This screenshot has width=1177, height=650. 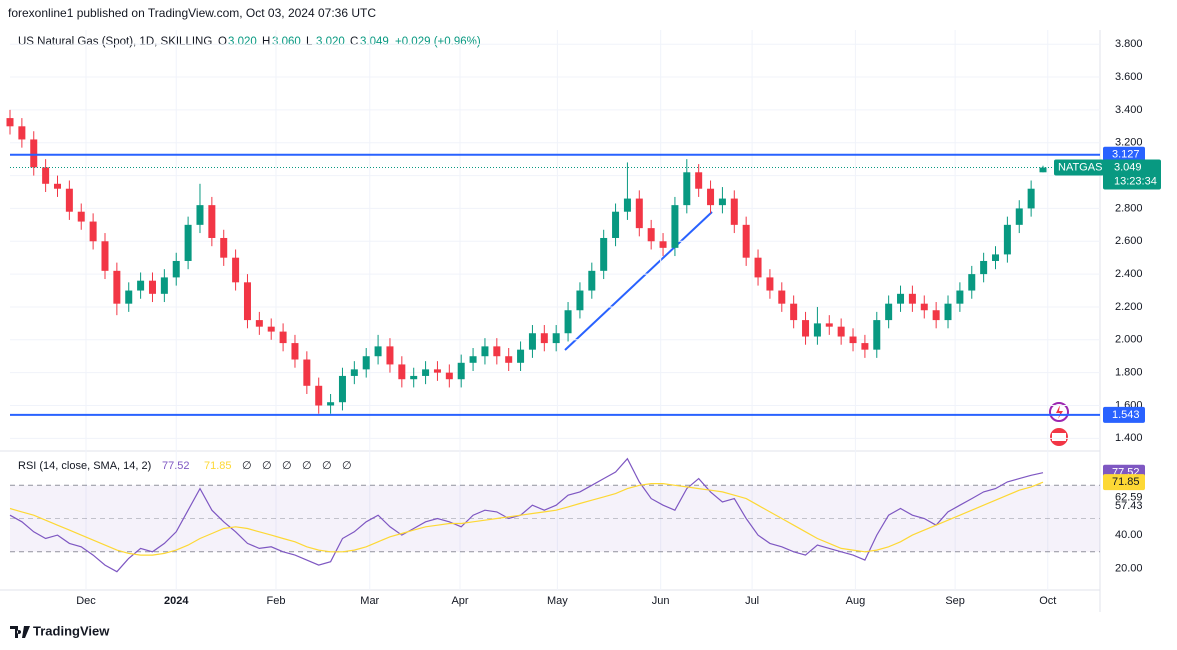 What do you see at coordinates (752, 601) in the screenshot?
I see `x-tick-label: Jul` at bounding box center [752, 601].